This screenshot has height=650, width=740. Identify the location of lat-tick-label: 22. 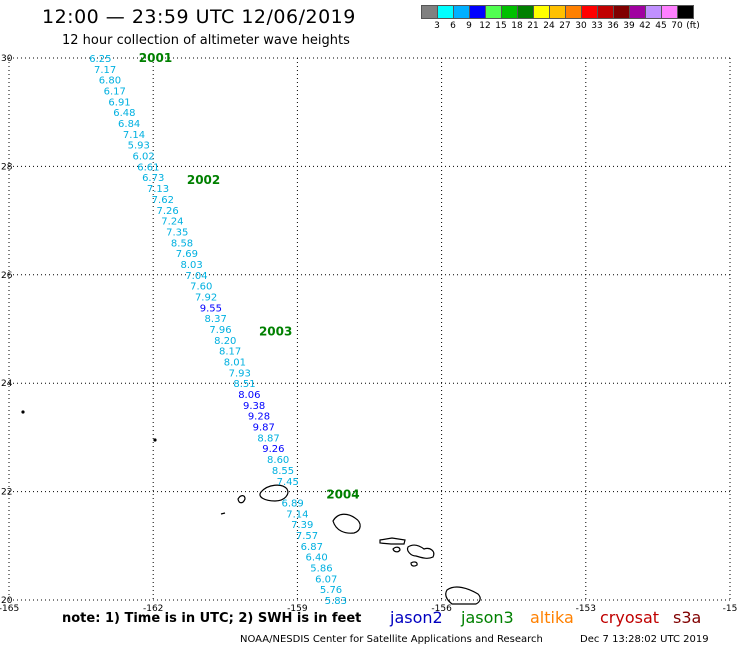
(6, 493).